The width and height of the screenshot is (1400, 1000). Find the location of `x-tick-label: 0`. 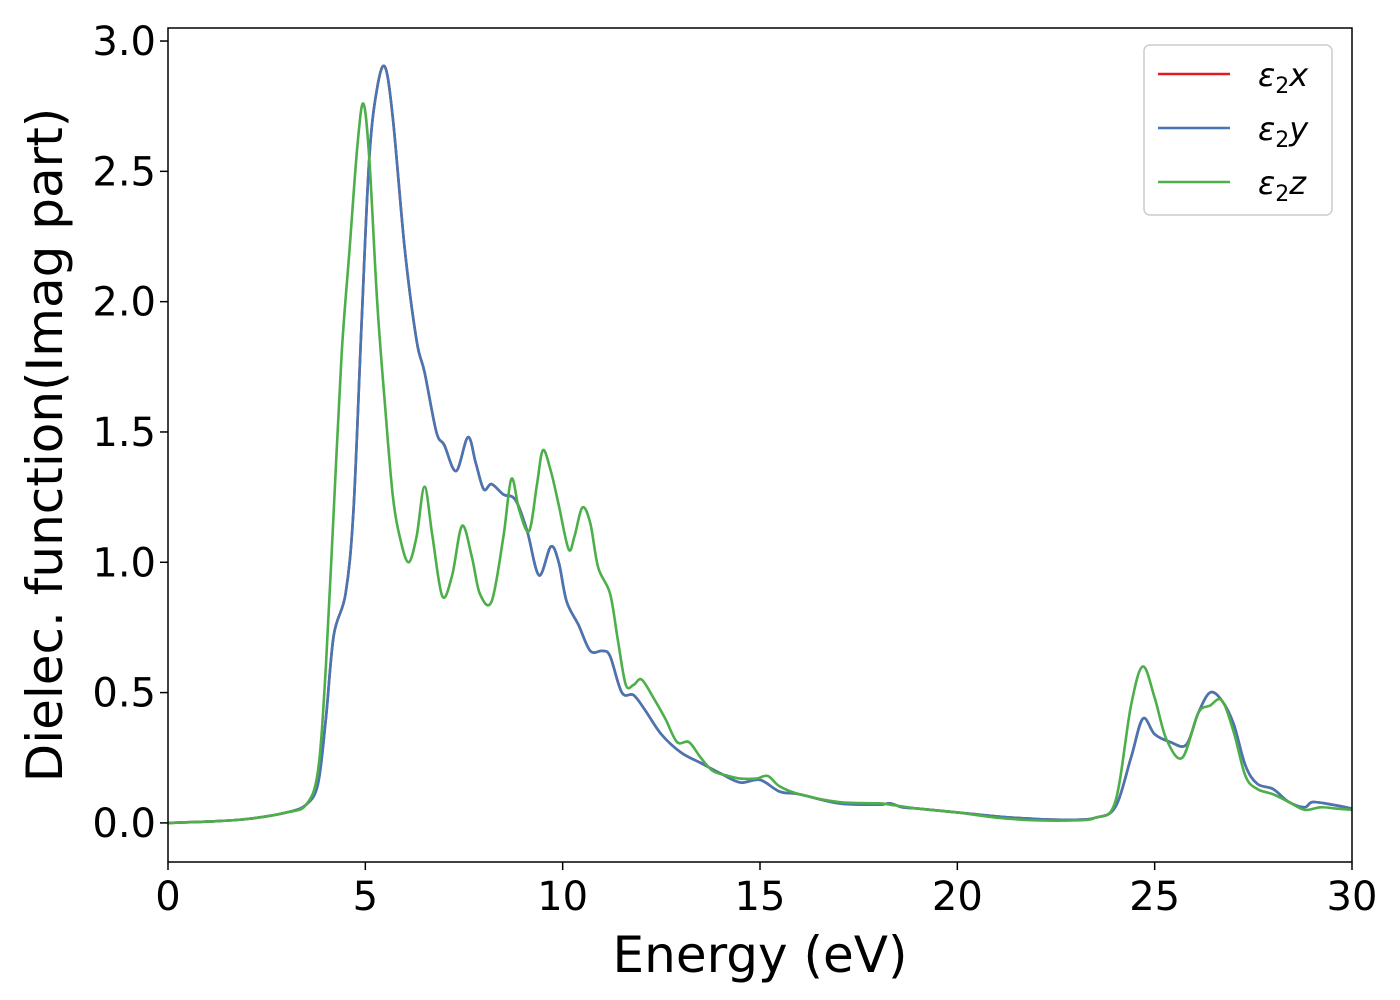

x-tick-label: 0 is located at coordinates (167, 897).